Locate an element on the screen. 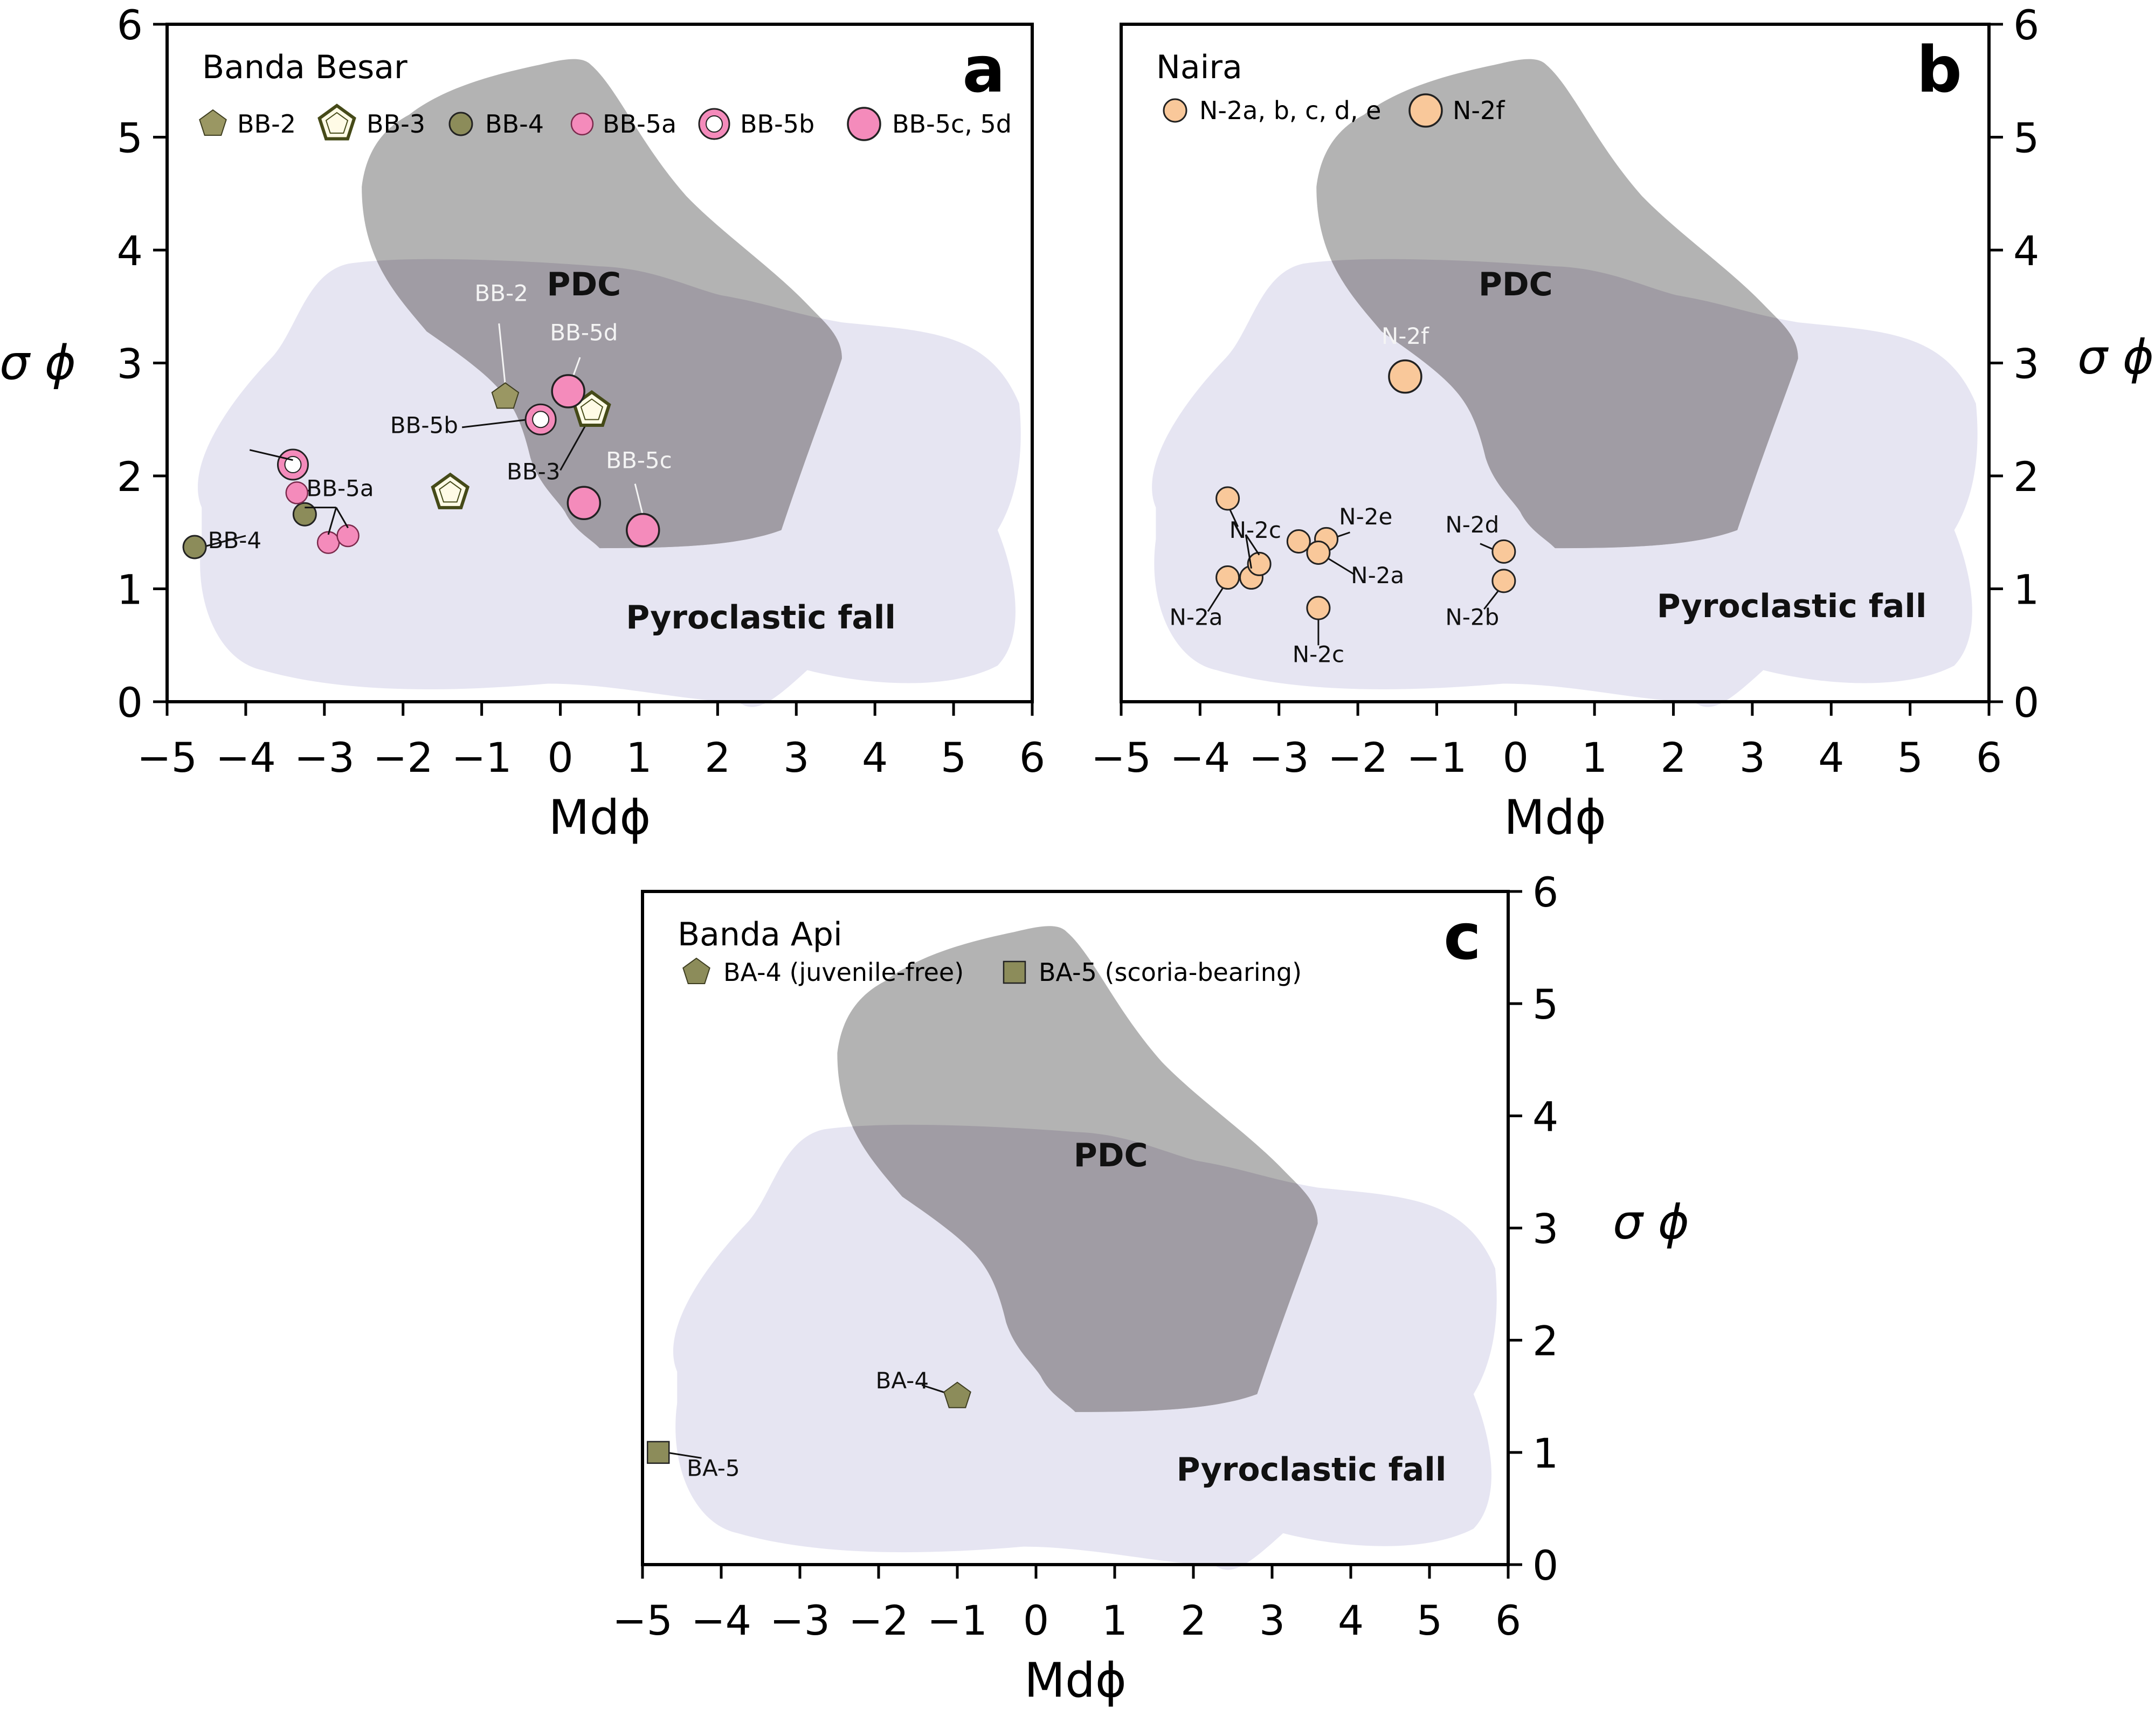 The image size is (2155, 1736). point-annotation: BB-3 is located at coordinates (534, 471).